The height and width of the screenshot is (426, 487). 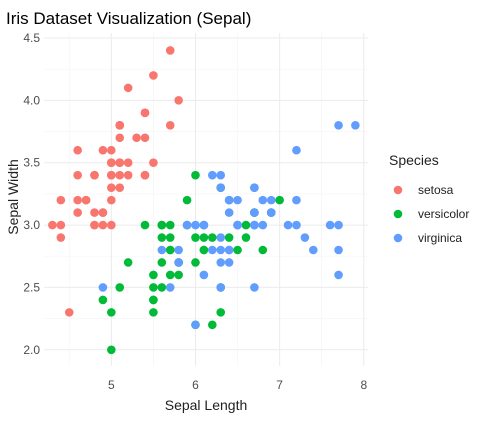 I want to click on x-tick-label: 5, so click(x=111, y=385).